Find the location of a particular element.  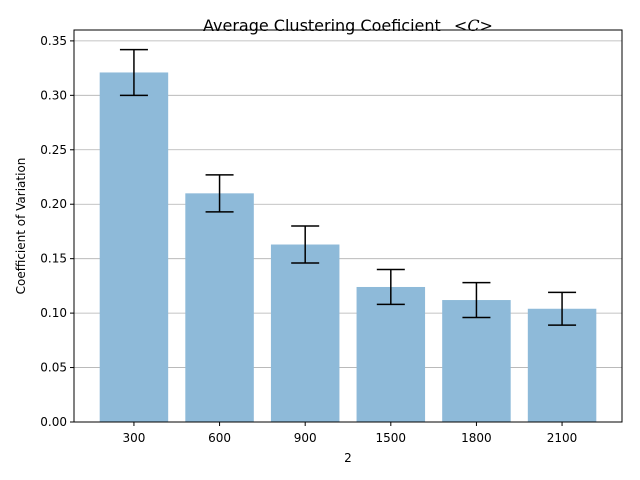

y-tick-label: 0.35 is located at coordinates (53, 41).